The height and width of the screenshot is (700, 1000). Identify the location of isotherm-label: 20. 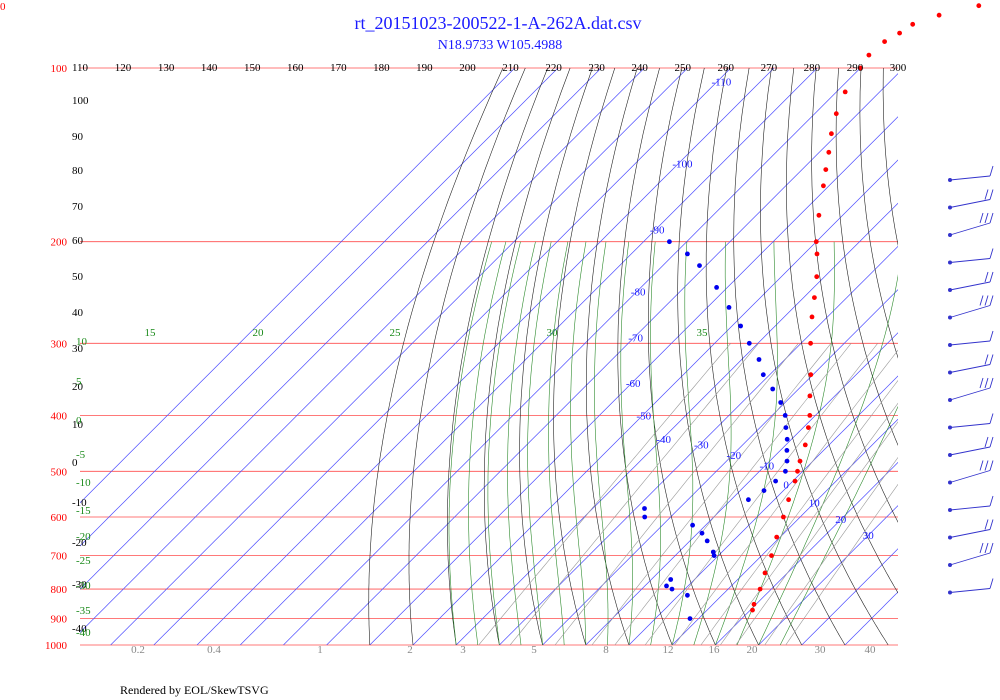
(841, 520).